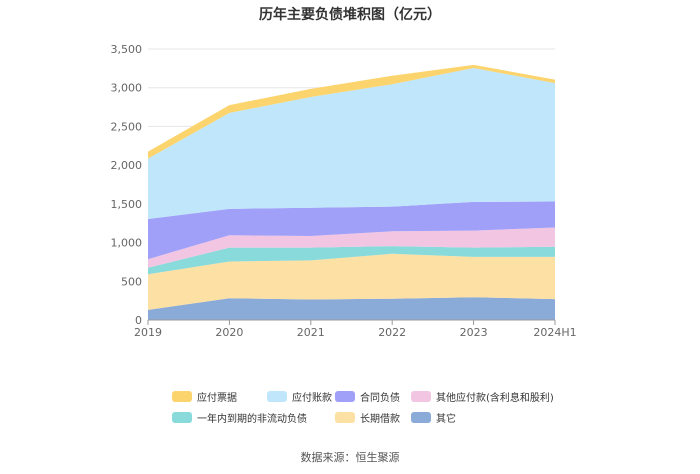 Image resolution: width=700 pixels, height=474 pixels. What do you see at coordinates (217, 398) in the screenshot?
I see `legend-label: 应付票据` at bounding box center [217, 398].